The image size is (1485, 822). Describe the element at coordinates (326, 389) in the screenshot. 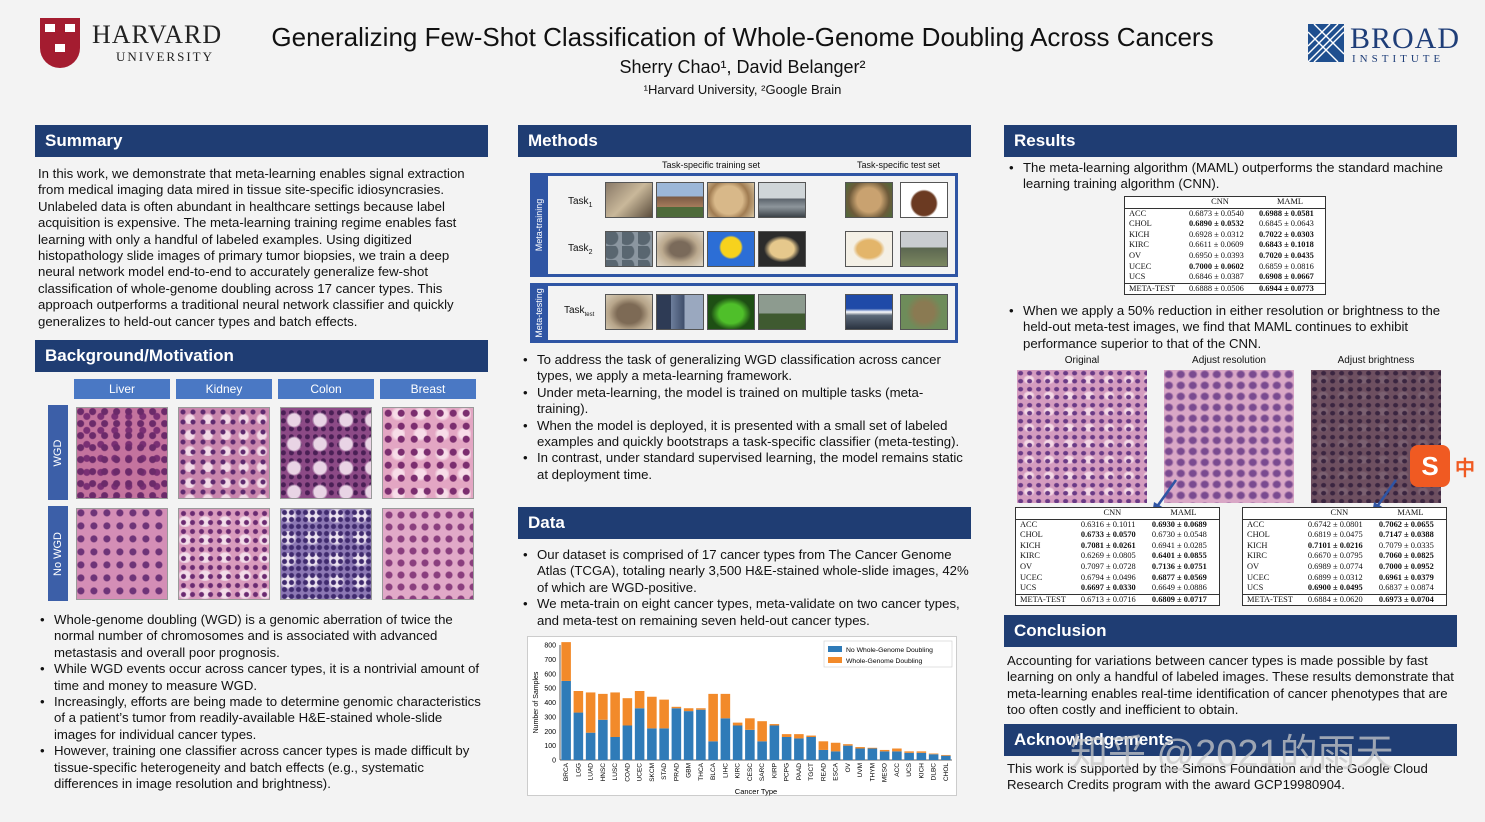

I see `tissue-colon: Colon` at that location.